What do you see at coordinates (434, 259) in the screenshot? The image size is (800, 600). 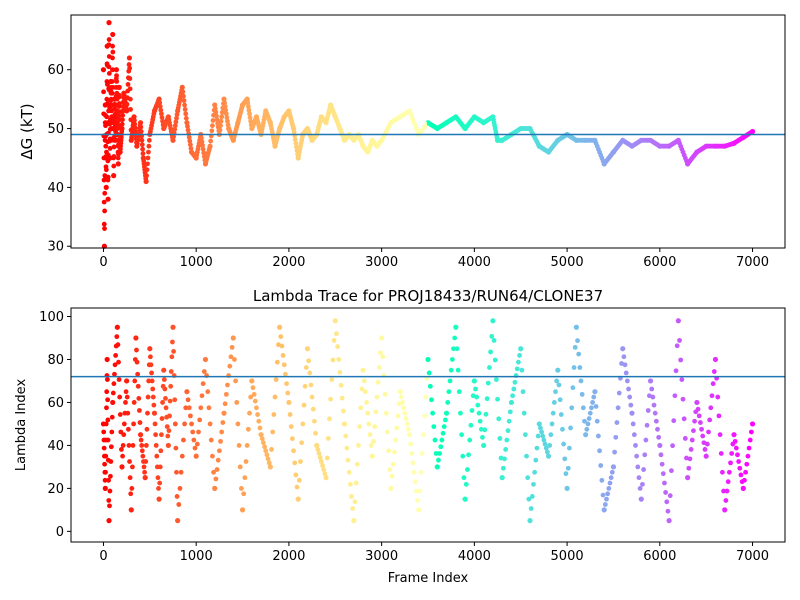 I see `delta-g-x-ticks: 0 1000 2000 3000 4000 5000 6000 7000` at bounding box center [434, 259].